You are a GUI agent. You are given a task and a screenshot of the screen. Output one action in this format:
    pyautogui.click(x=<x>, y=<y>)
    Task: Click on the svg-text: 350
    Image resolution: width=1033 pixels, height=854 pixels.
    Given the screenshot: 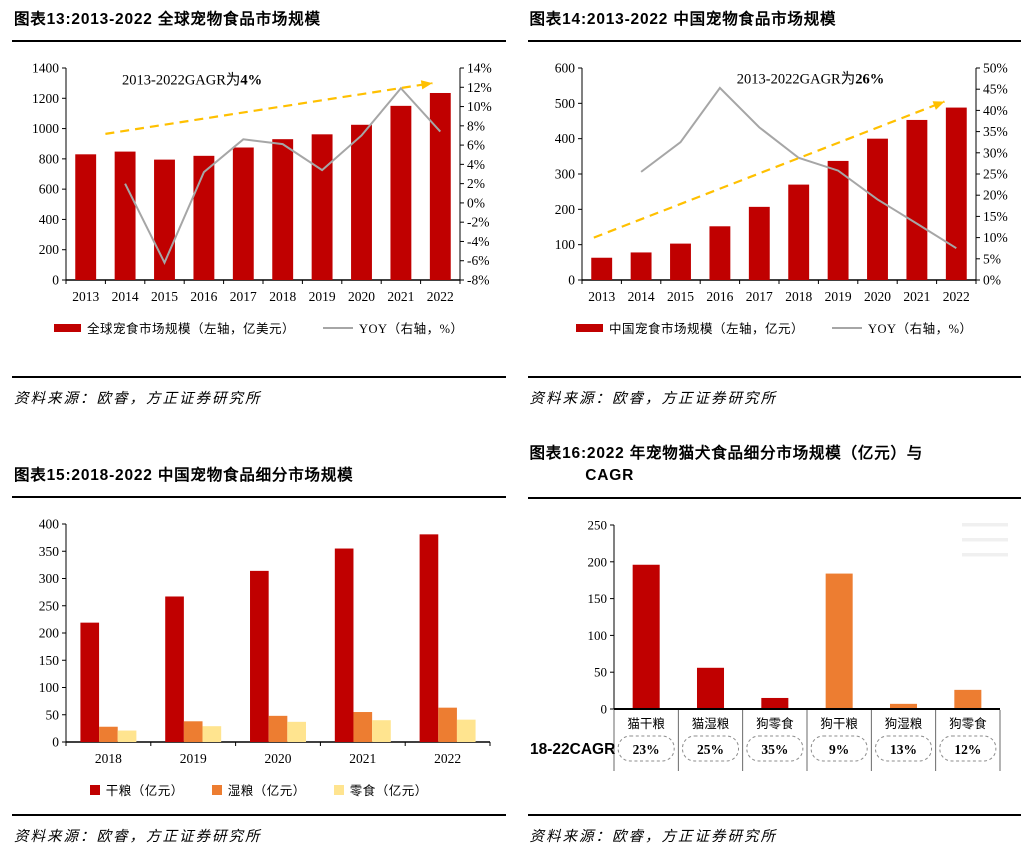 What is the action you would take?
    pyautogui.click(x=49, y=551)
    